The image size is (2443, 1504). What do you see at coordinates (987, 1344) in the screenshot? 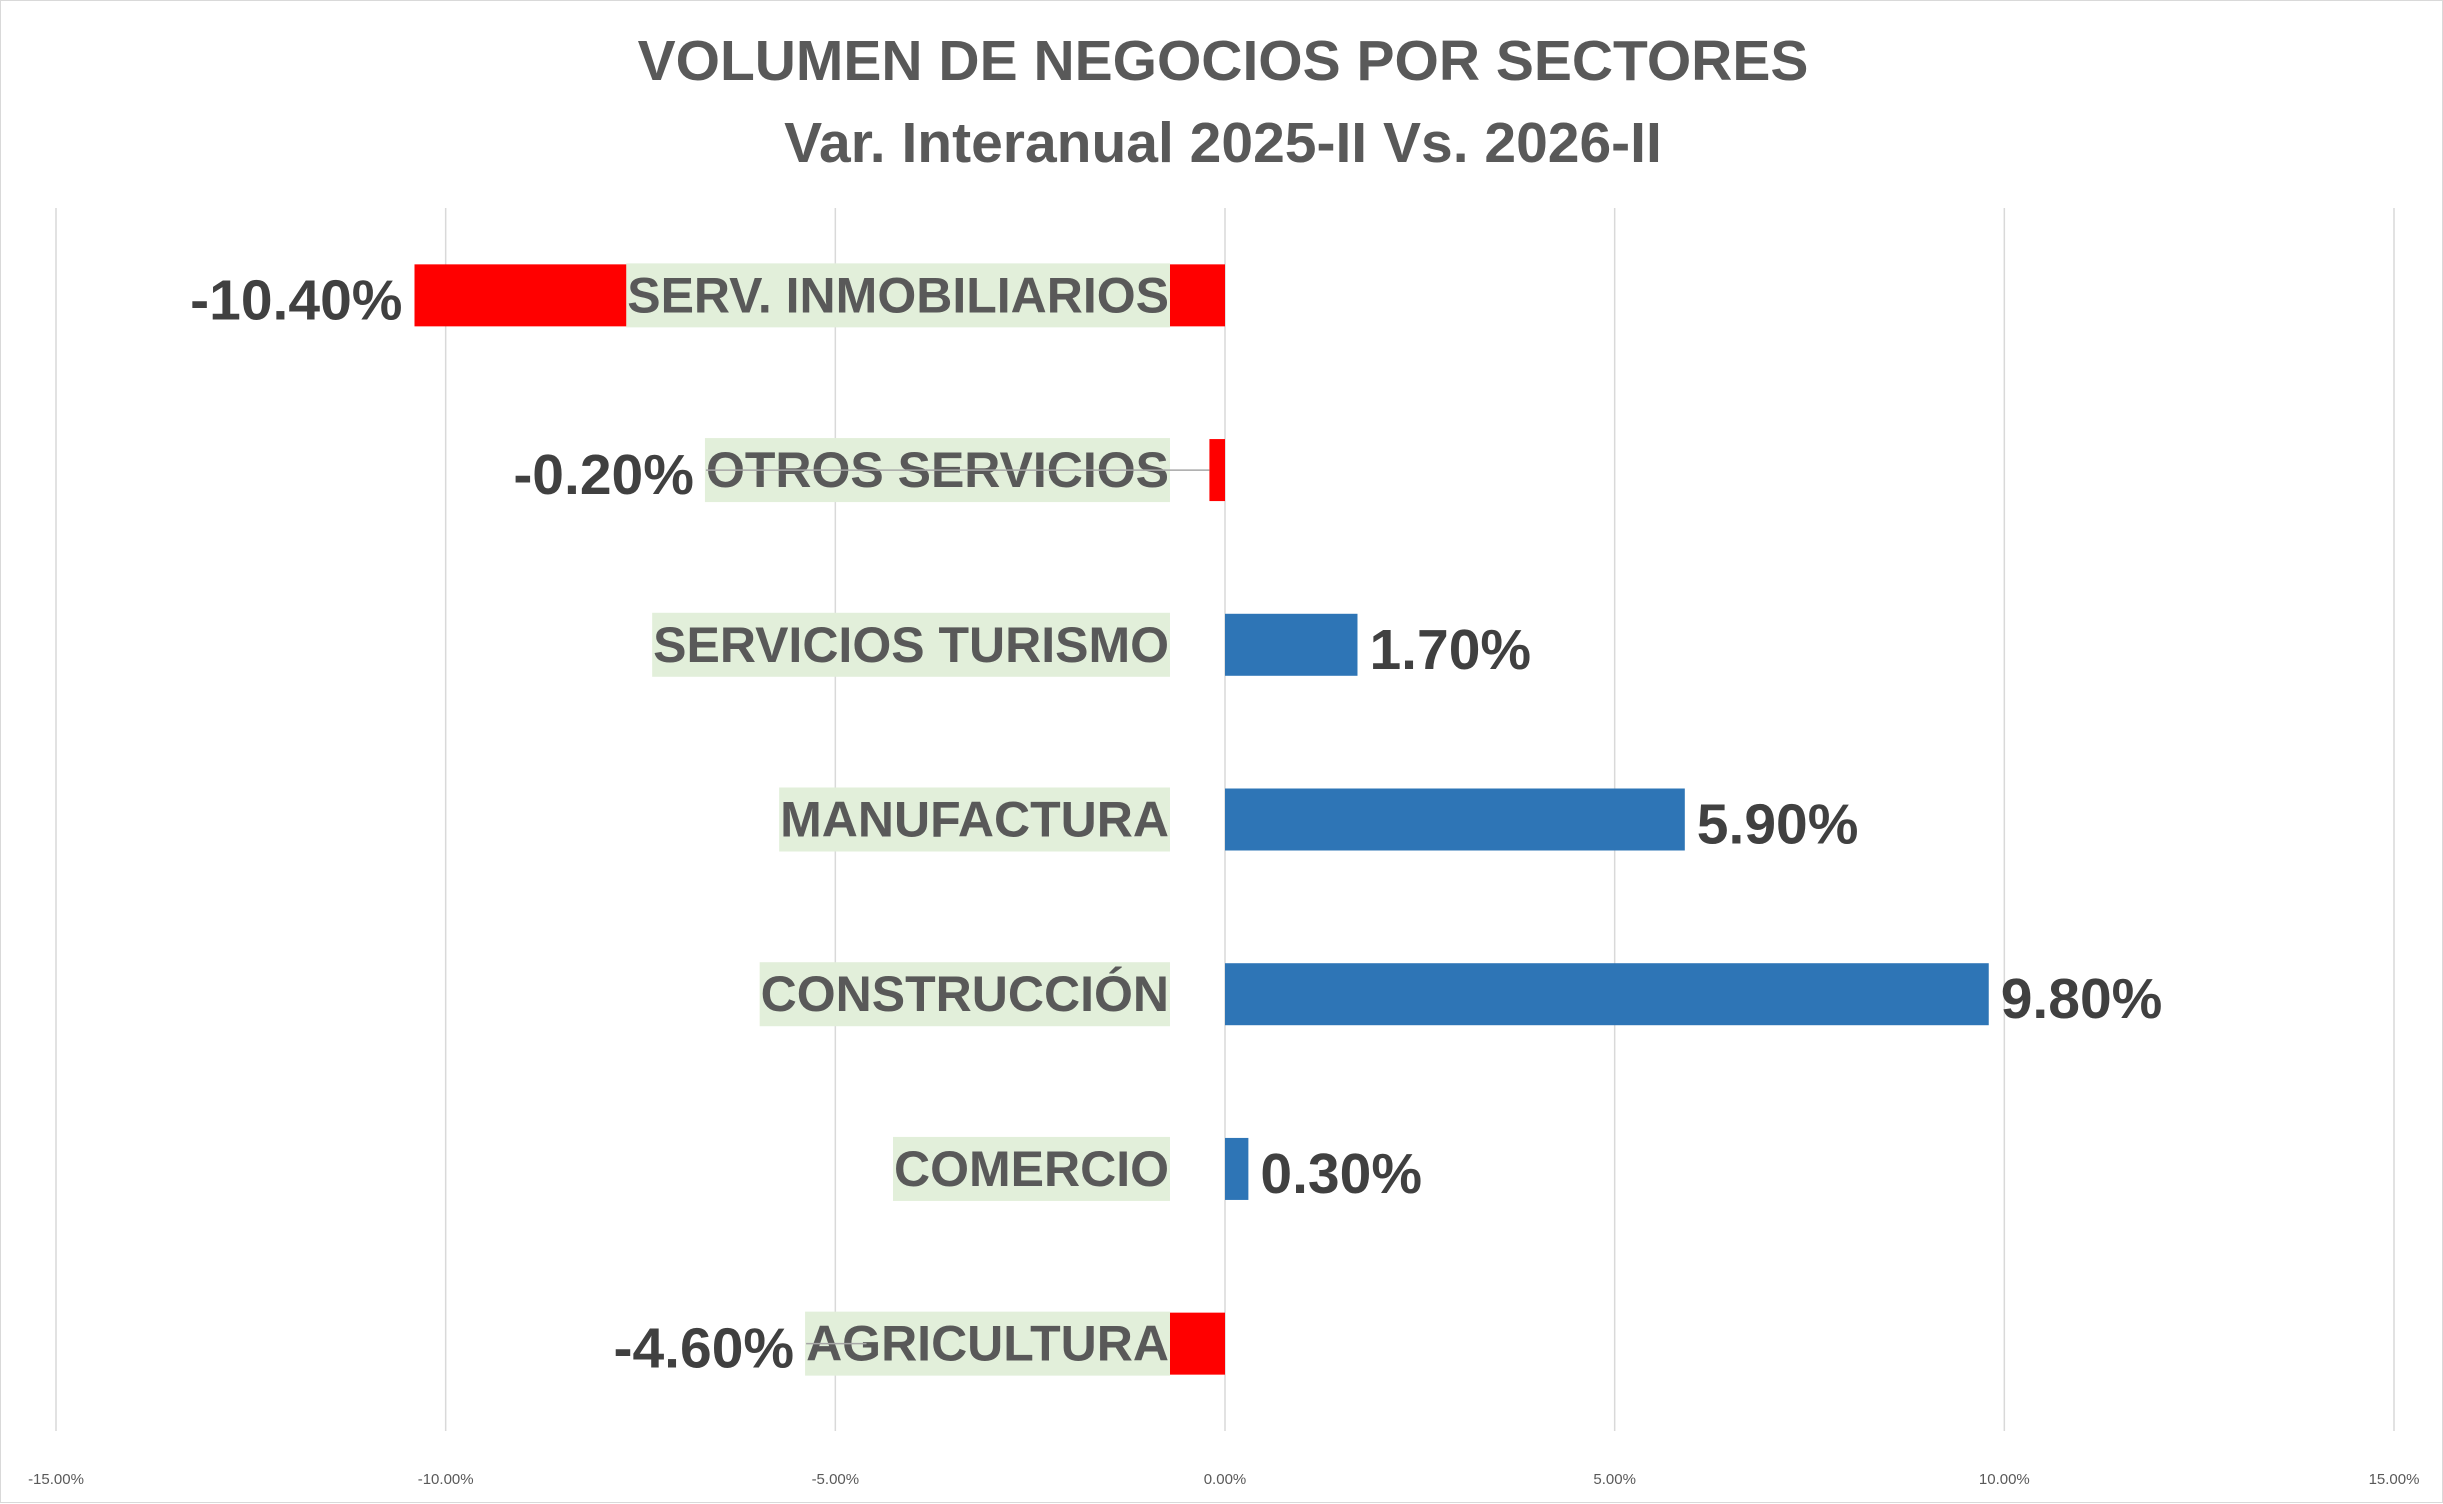
I see `category-label: AGRICULTURA` at bounding box center [987, 1344].